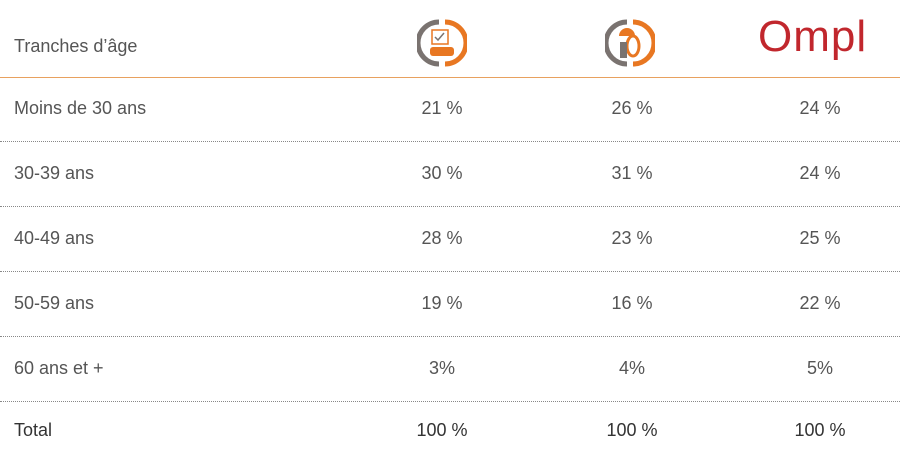 This screenshot has height=449, width=904. Describe the element at coordinates (820, 303) in the screenshot. I see `row-value: 22 %` at that location.